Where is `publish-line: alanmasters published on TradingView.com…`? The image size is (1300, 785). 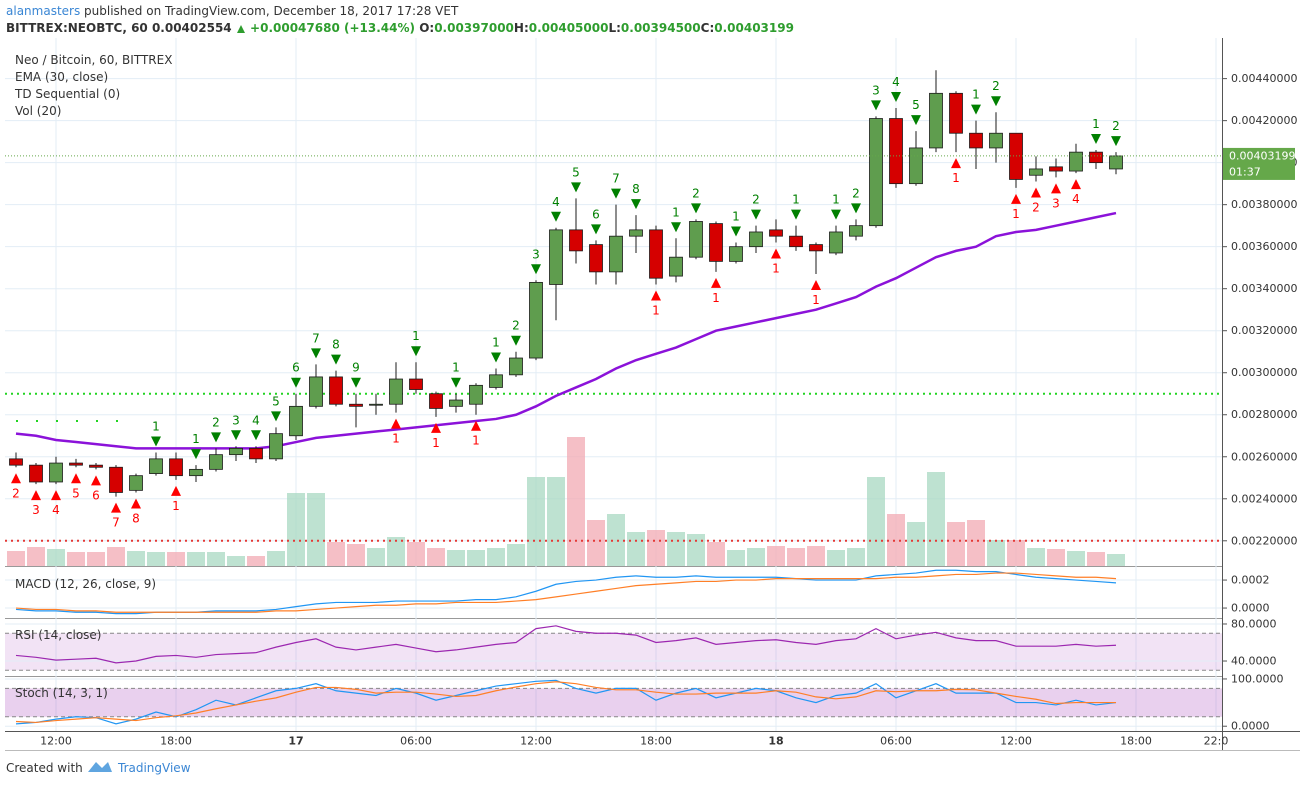
publish-line: alanmasters published on TradingView.com… is located at coordinates (232, 11).